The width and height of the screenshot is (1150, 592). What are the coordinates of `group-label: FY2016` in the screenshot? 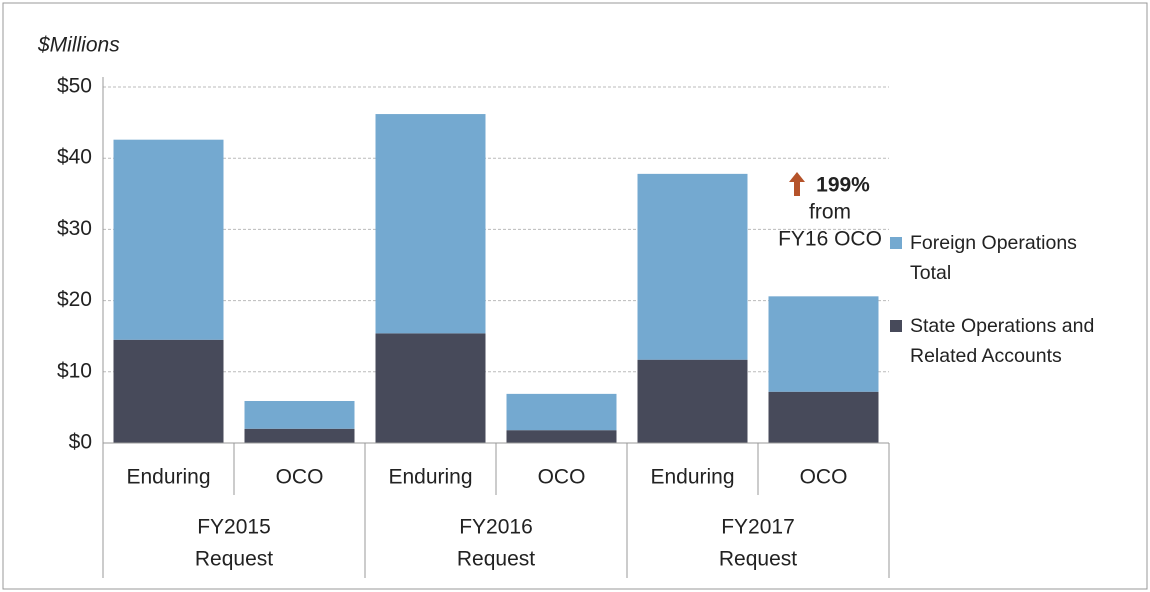 It's located at (496, 527).